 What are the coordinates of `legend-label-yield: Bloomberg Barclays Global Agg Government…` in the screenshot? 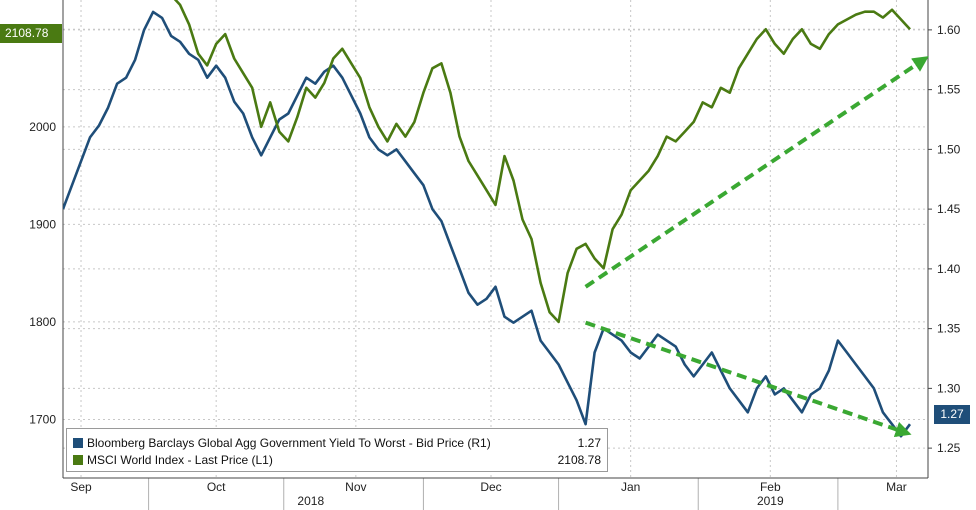 It's located at (289, 443).